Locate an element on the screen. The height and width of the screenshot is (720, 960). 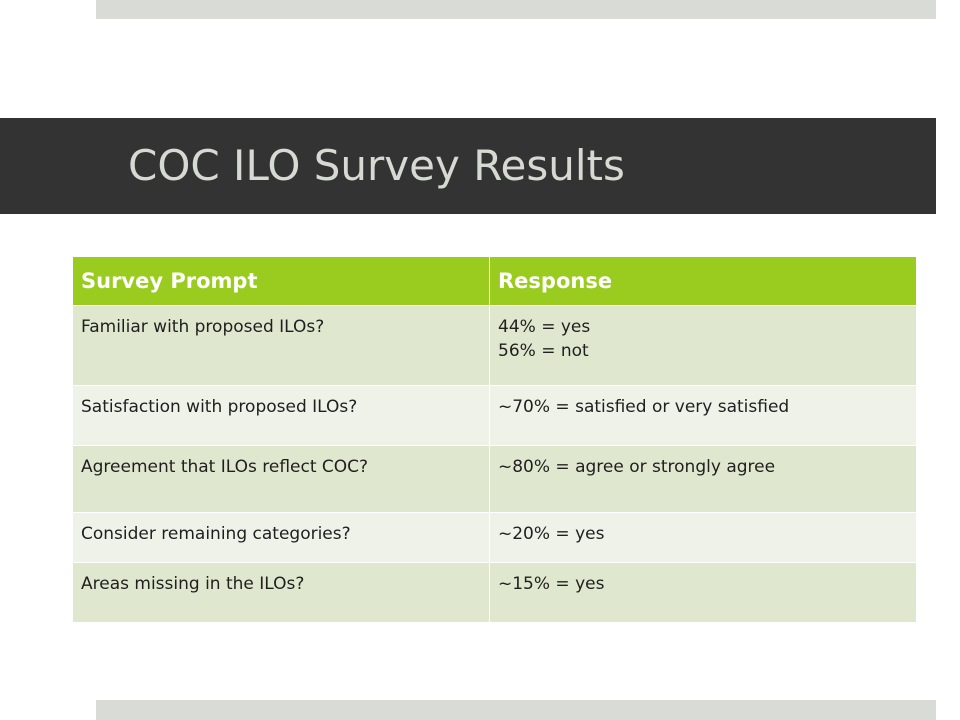
response-cell: ~20% = yes is located at coordinates (703, 537).